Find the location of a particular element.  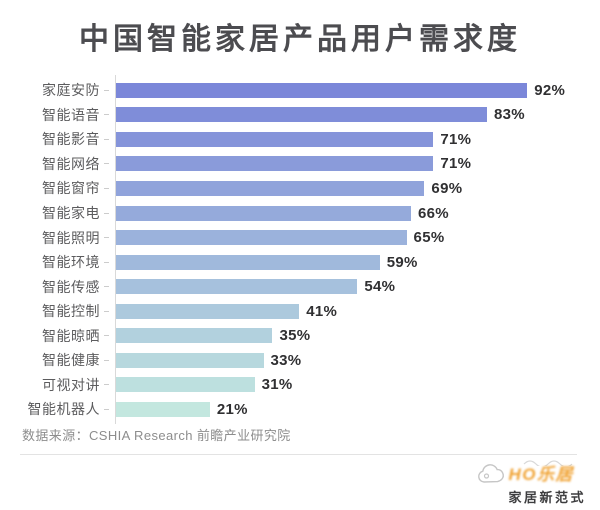

value-label: 21% is located at coordinates (232, 409).